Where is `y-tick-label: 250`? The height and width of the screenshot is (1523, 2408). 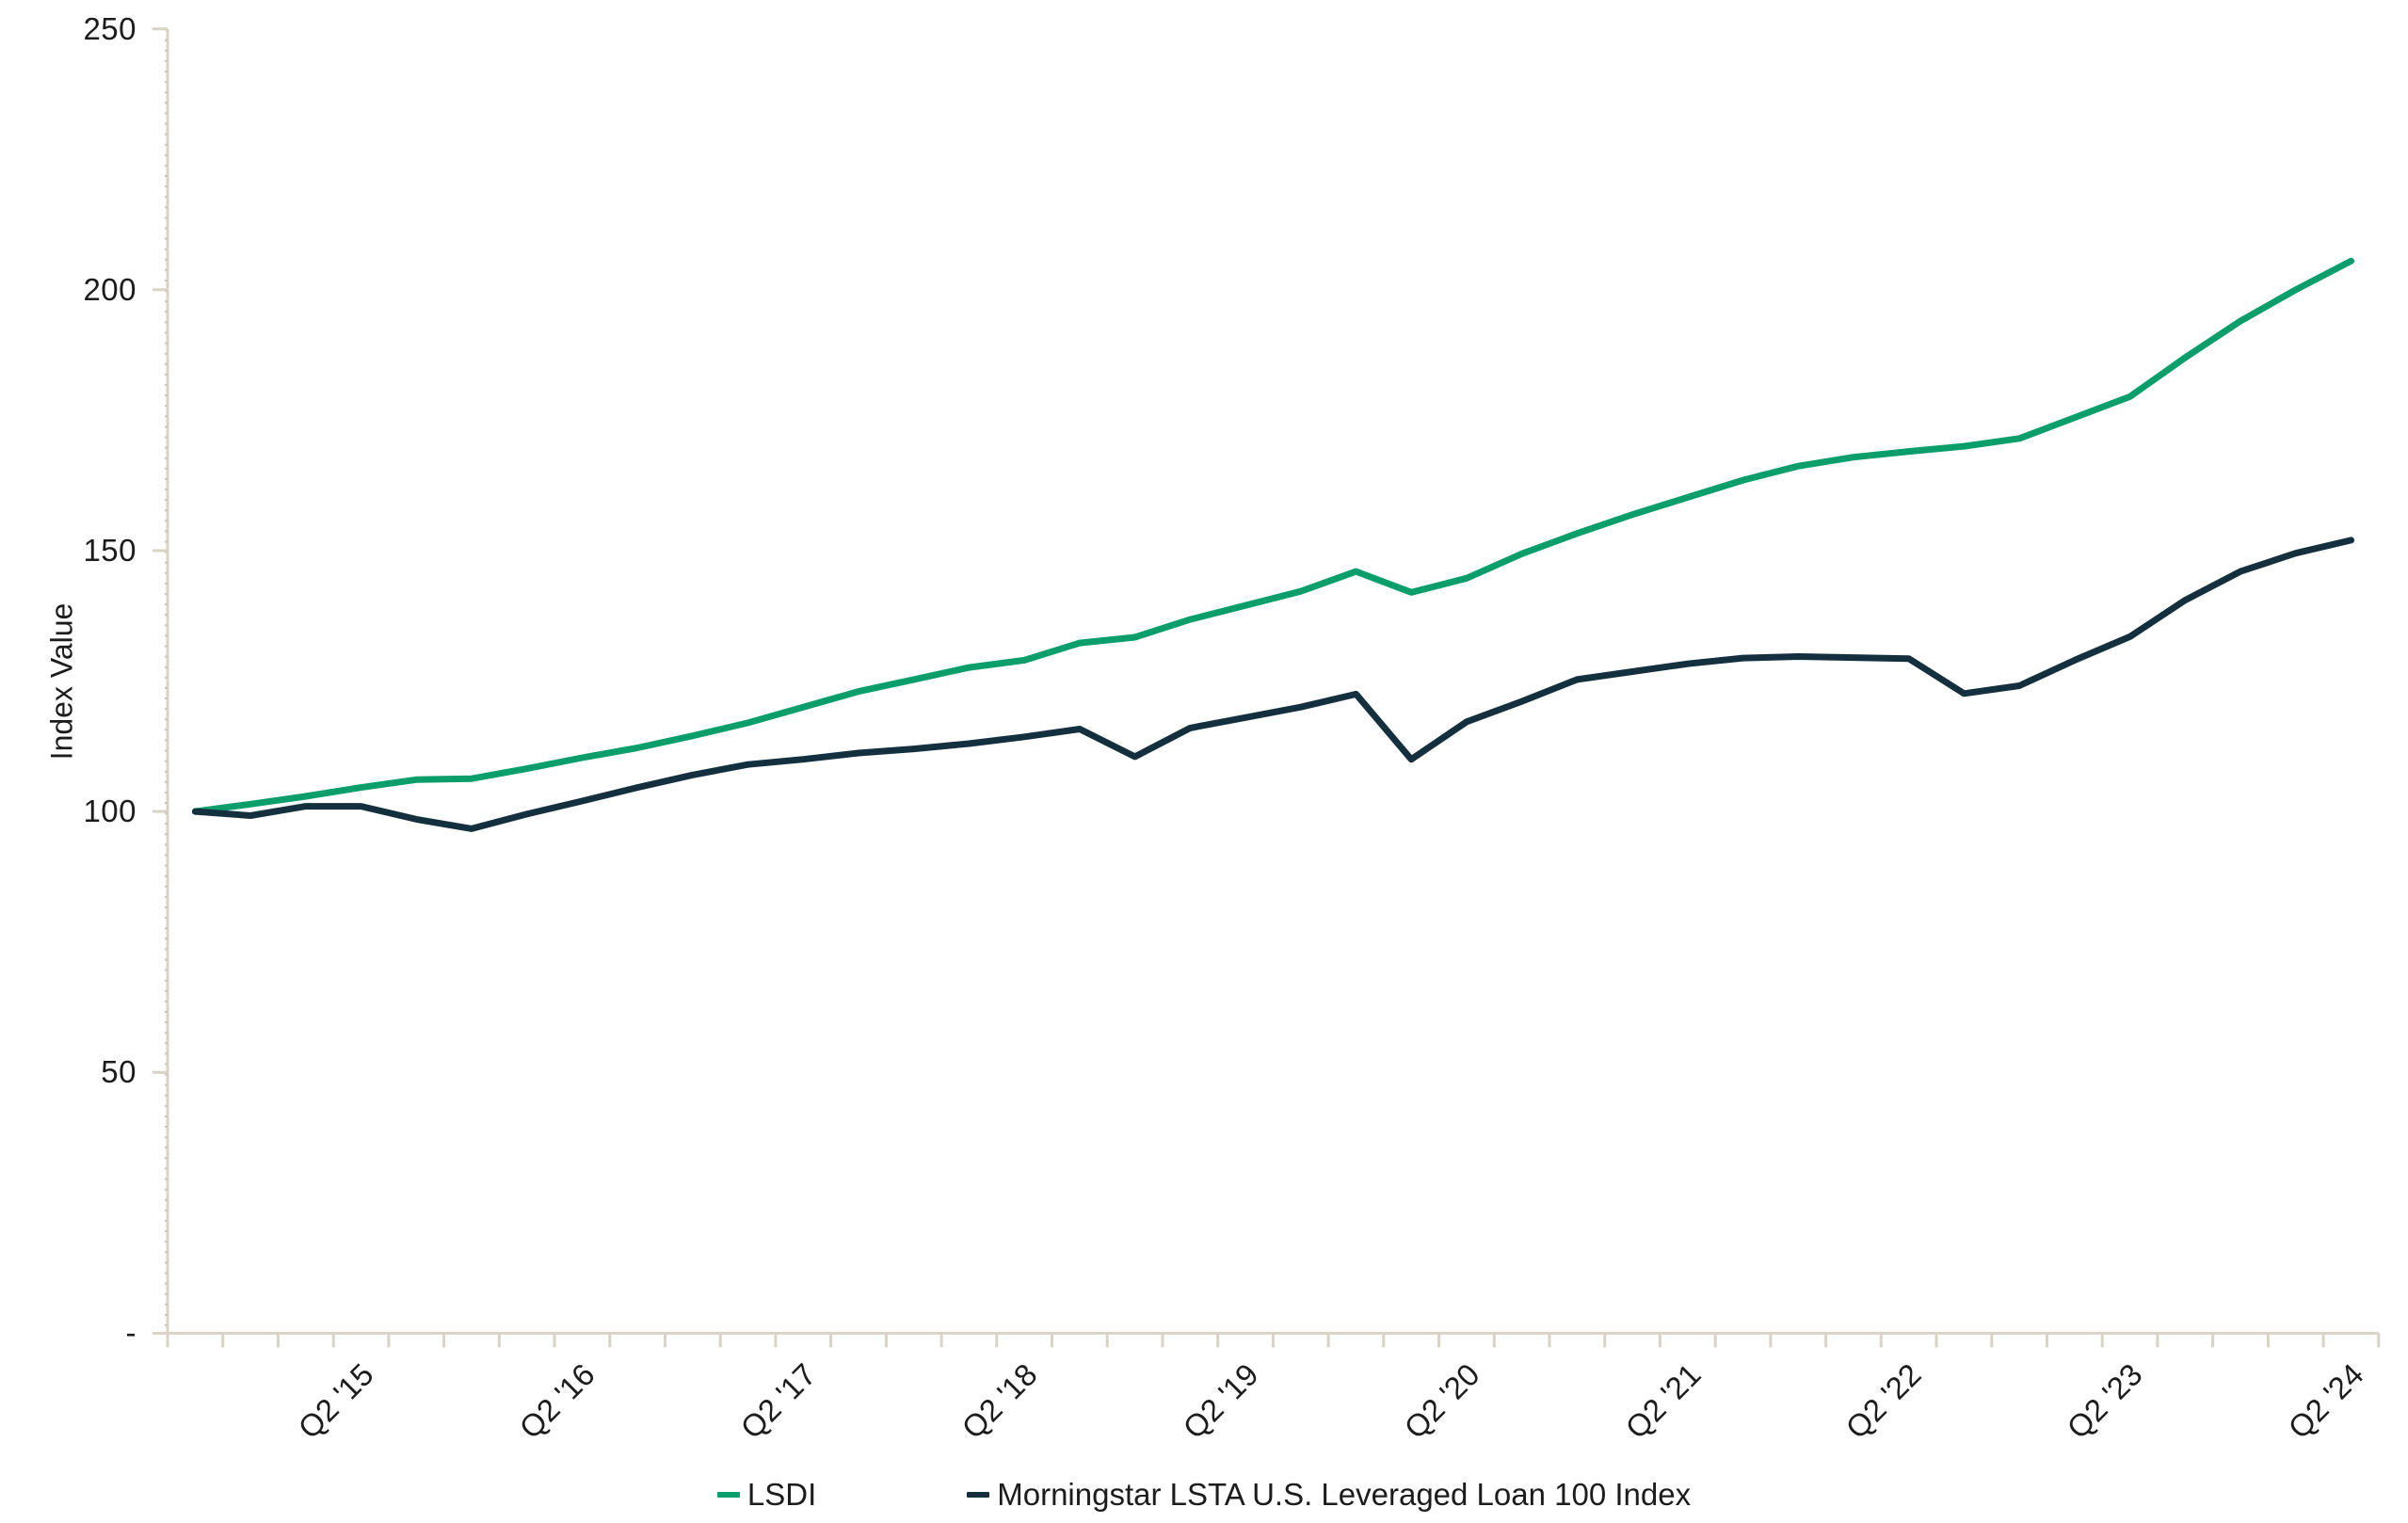
y-tick-label: 250 is located at coordinates (110, 28).